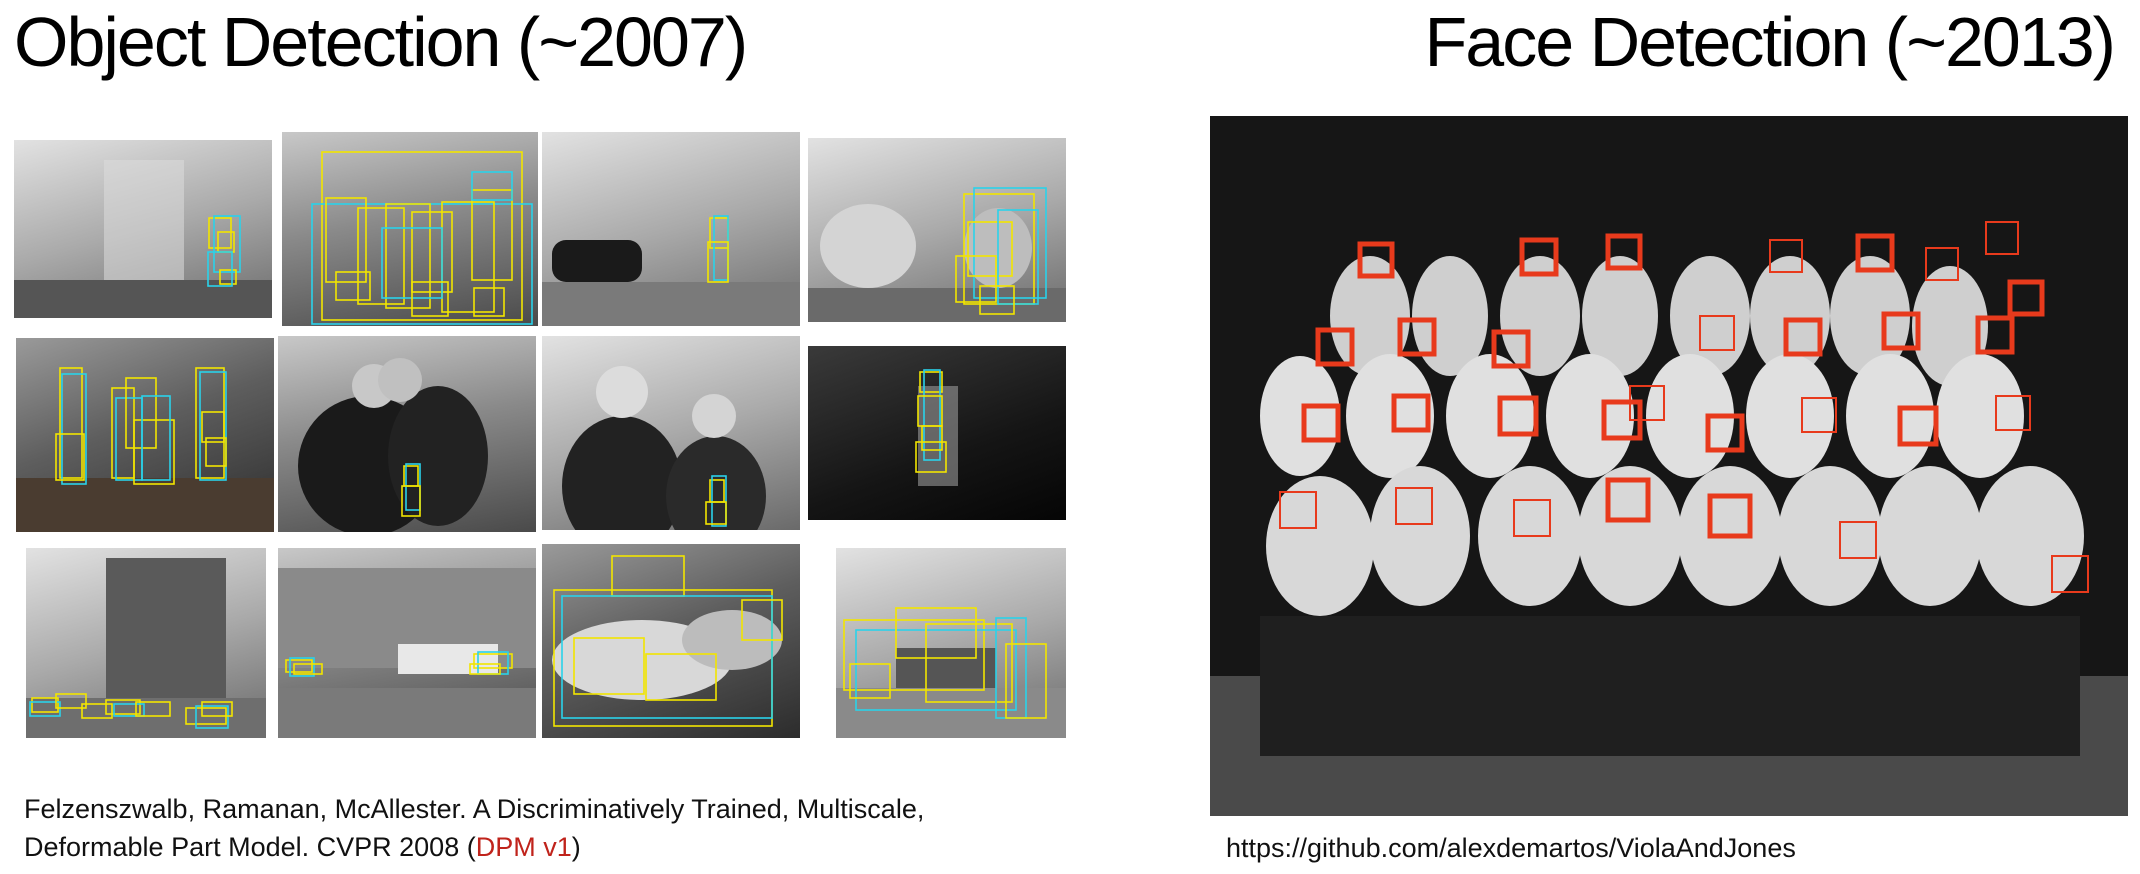 The image size is (2140, 874). Describe the element at coordinates (523, 847) in the screenshot. I see `citation-highlight-dpm: DPM v1` at that location.